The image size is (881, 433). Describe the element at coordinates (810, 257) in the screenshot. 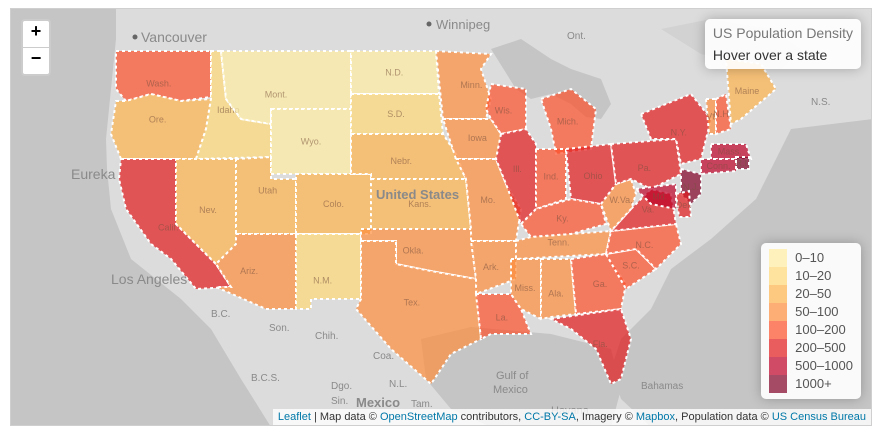

I see `legend-label: 0–10` at that location.